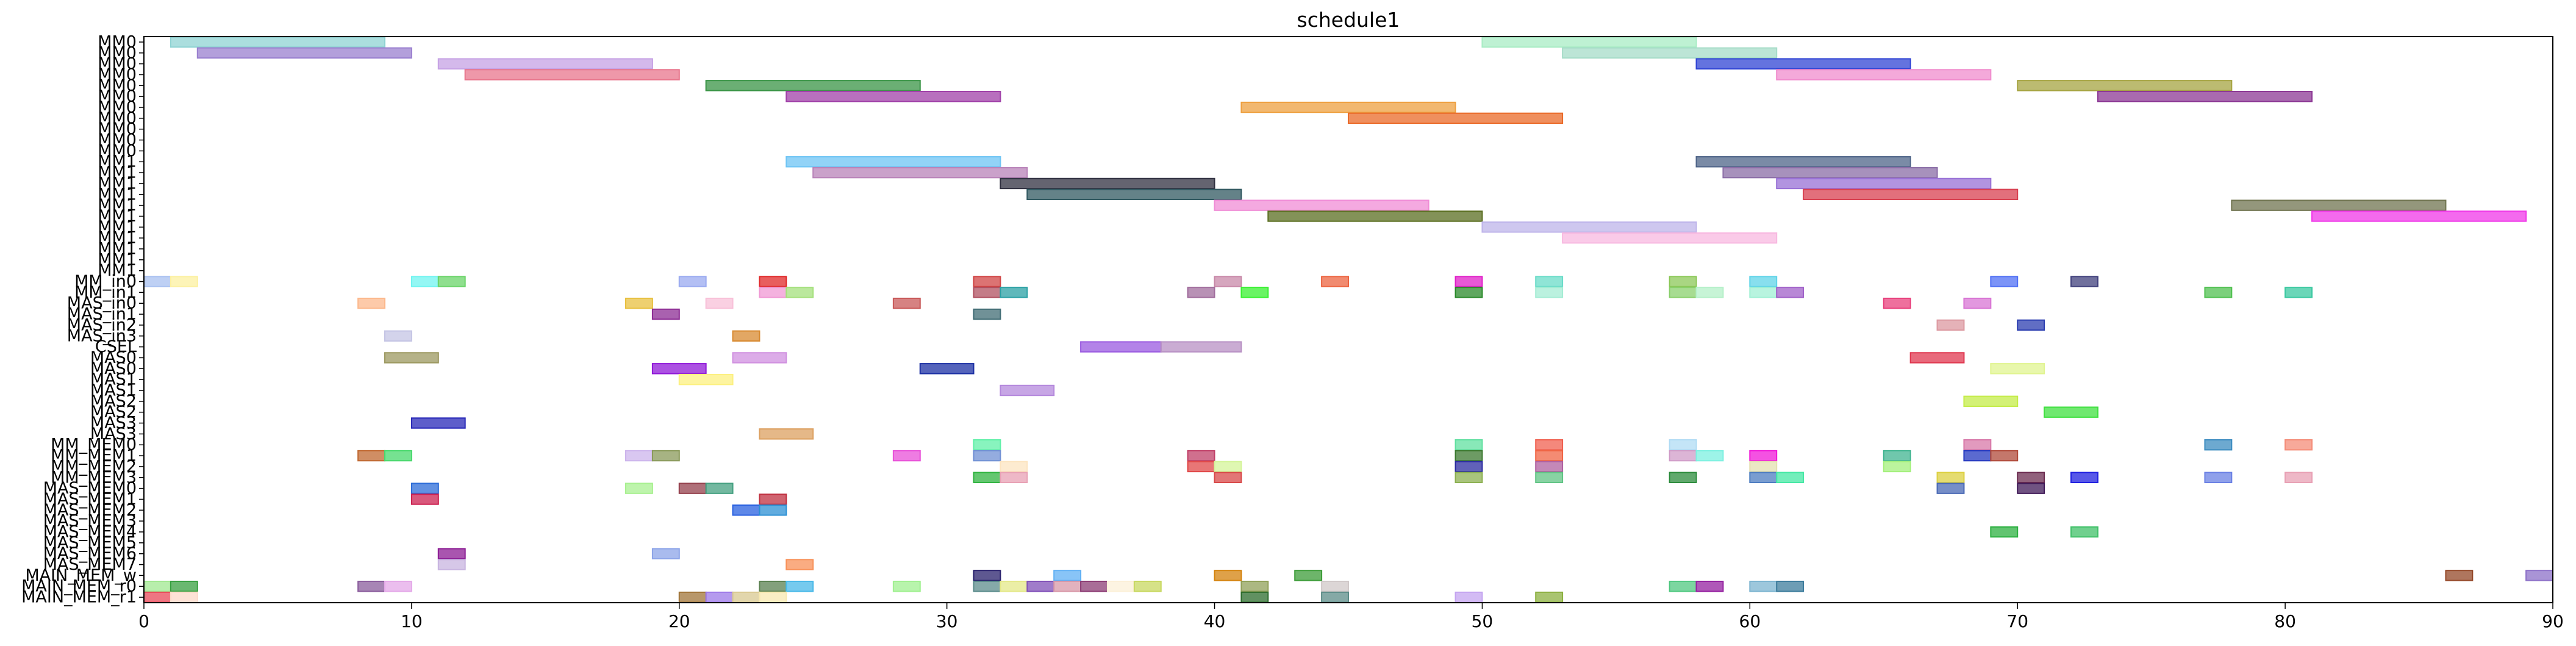  I want to click on y-tick-label: MM_MEM2, so click(94, 466).